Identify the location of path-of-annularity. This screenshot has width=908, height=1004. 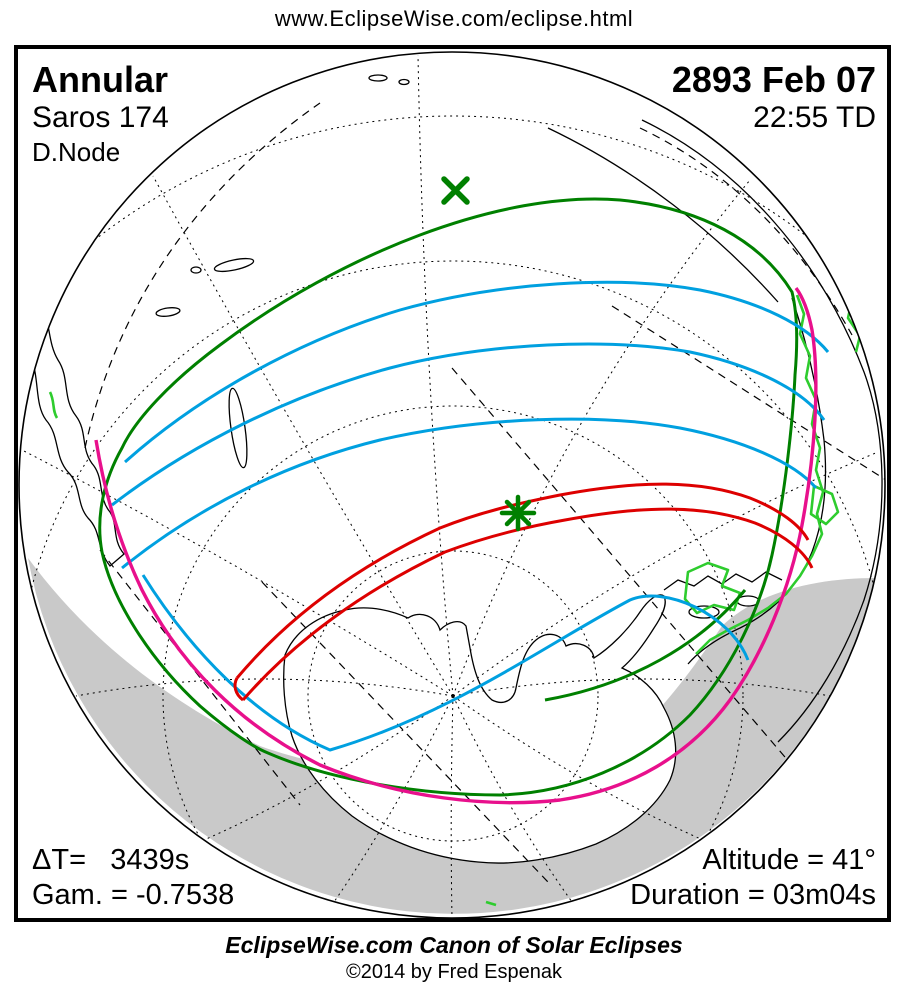
(523, 592).